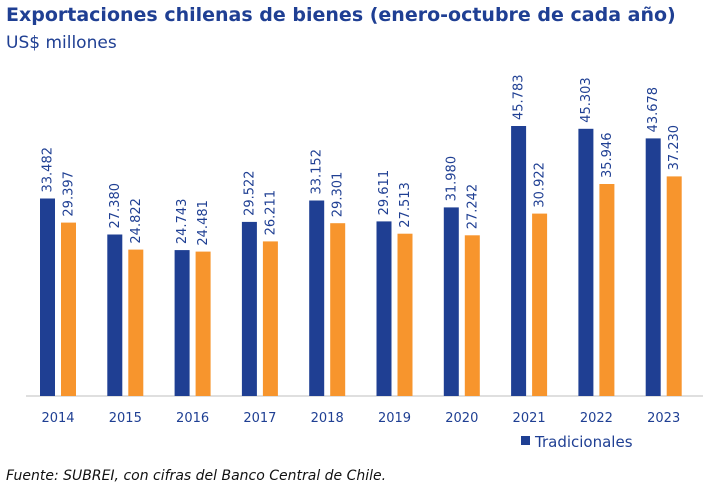  Describe the element at coordinates (674, 286) in the screenshot. I see `bar-series2-2023` at that location.